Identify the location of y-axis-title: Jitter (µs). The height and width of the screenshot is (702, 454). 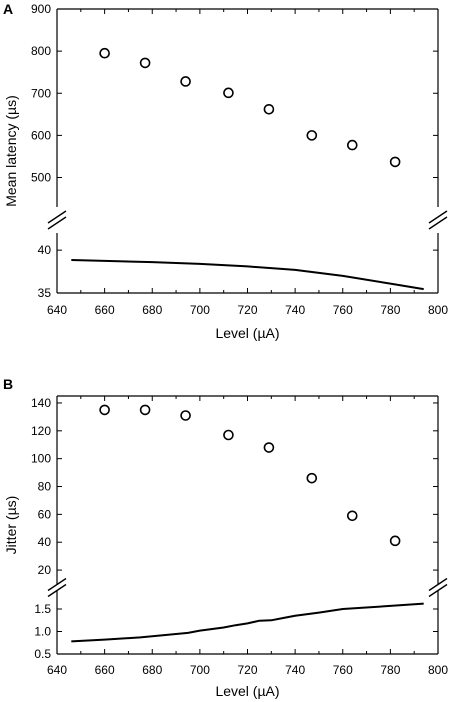
(11, 525).